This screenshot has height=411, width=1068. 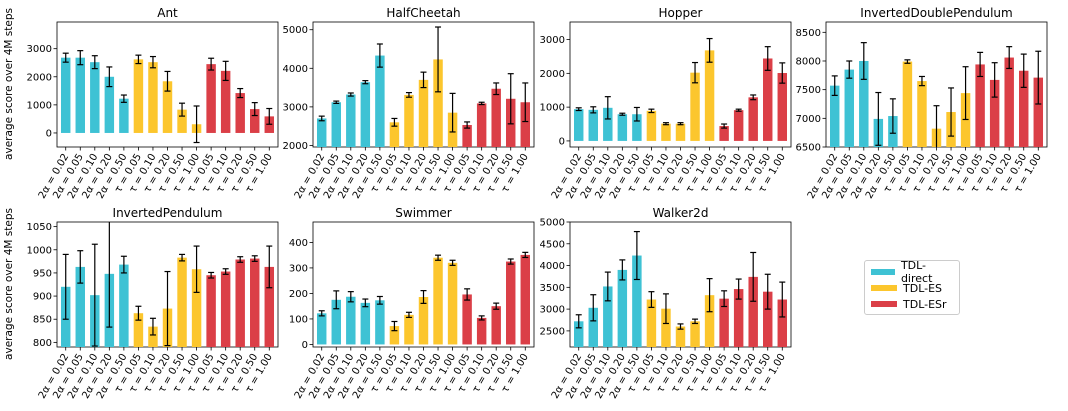 I want to click on y-tick-label: 300, so click(x=298, y=268).